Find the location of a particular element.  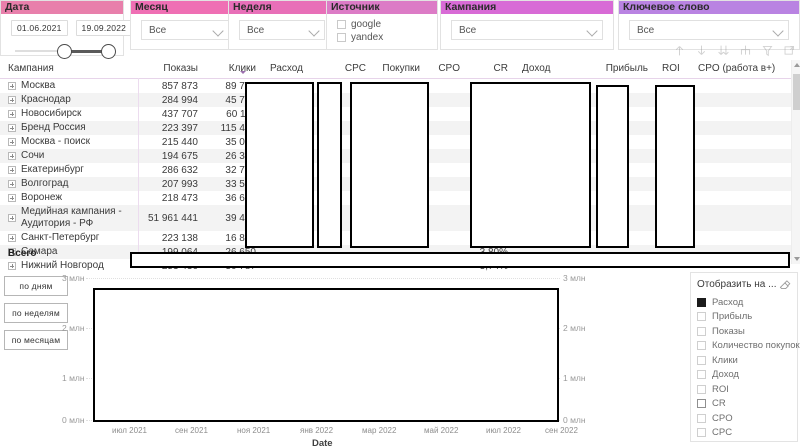

measure-item: ROI is located at coordinates (744, 389).